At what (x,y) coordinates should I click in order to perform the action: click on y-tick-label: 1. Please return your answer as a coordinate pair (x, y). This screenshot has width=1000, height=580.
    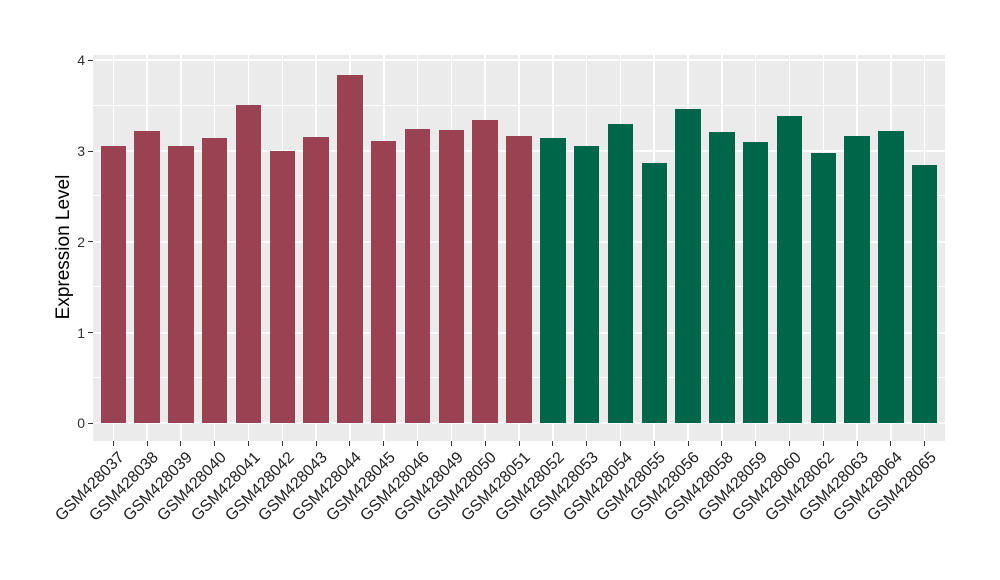
    Looking at the image, I should click on (81, 332).